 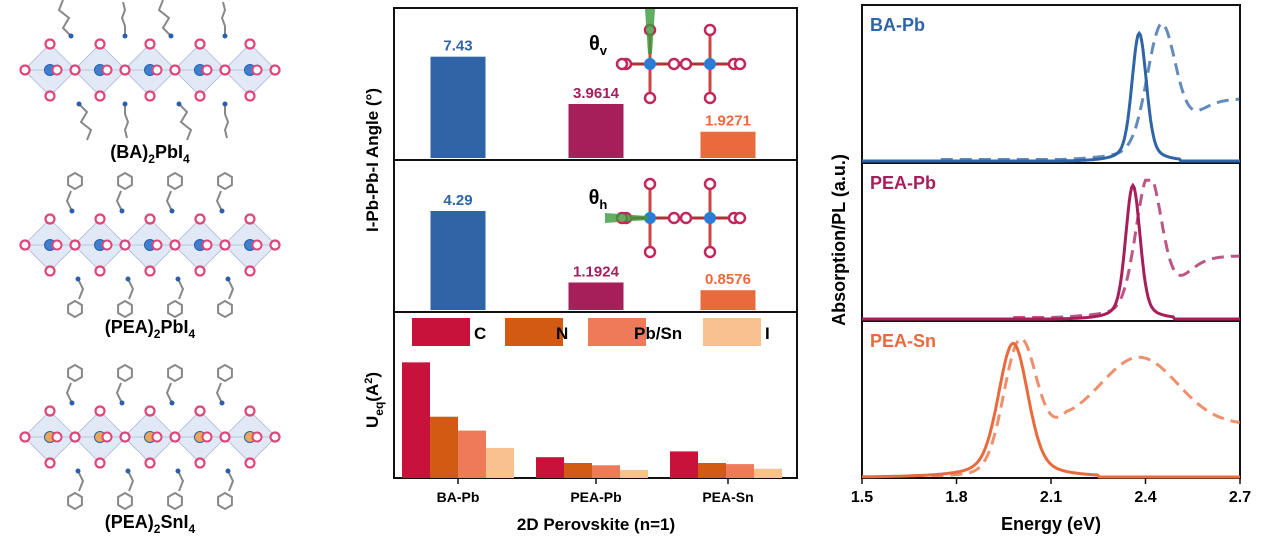 I want to click on bar-value-label: 0.8576, so click(x=728, y=279).